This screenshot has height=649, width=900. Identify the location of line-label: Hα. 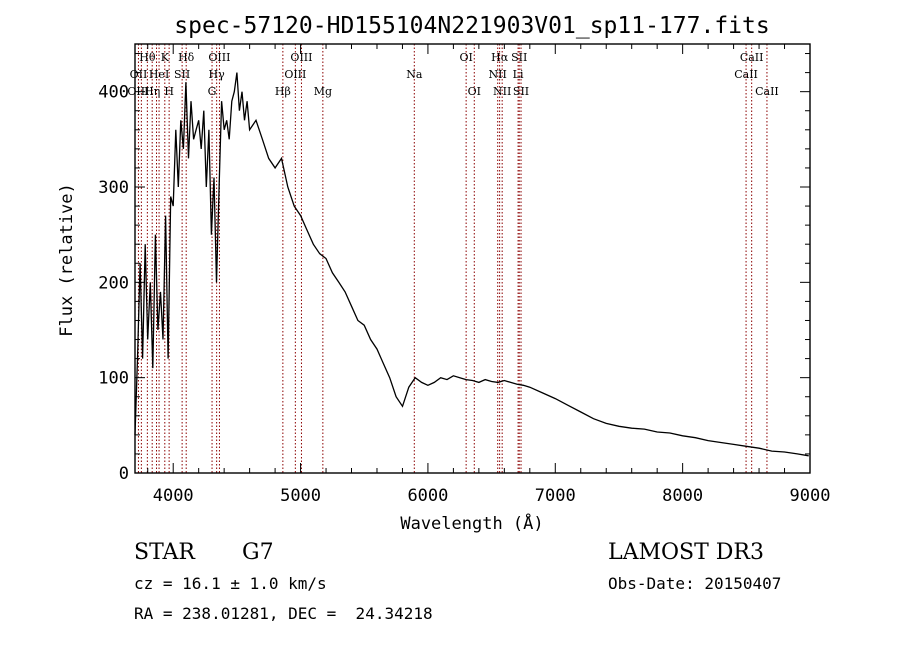
(500, 57).